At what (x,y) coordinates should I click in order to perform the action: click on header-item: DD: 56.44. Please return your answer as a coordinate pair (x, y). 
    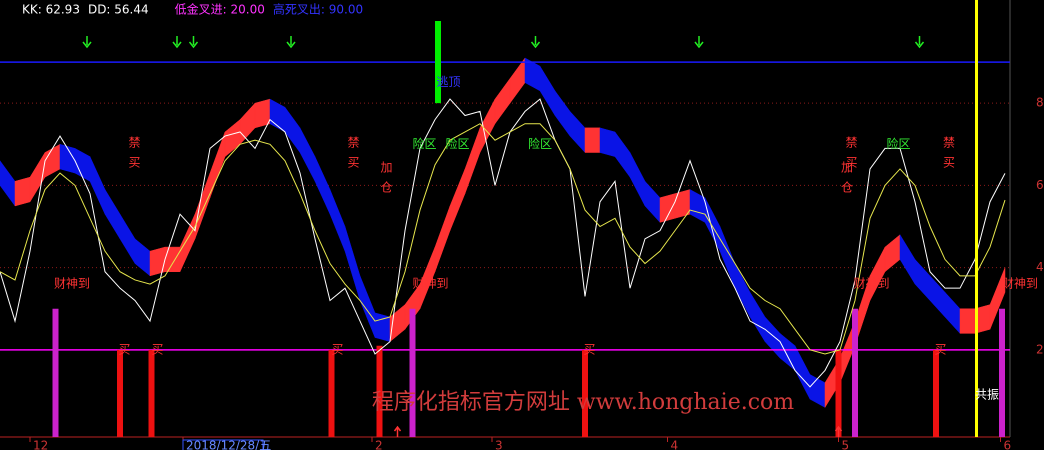
    Looking at the image, I should click on (118, 10).